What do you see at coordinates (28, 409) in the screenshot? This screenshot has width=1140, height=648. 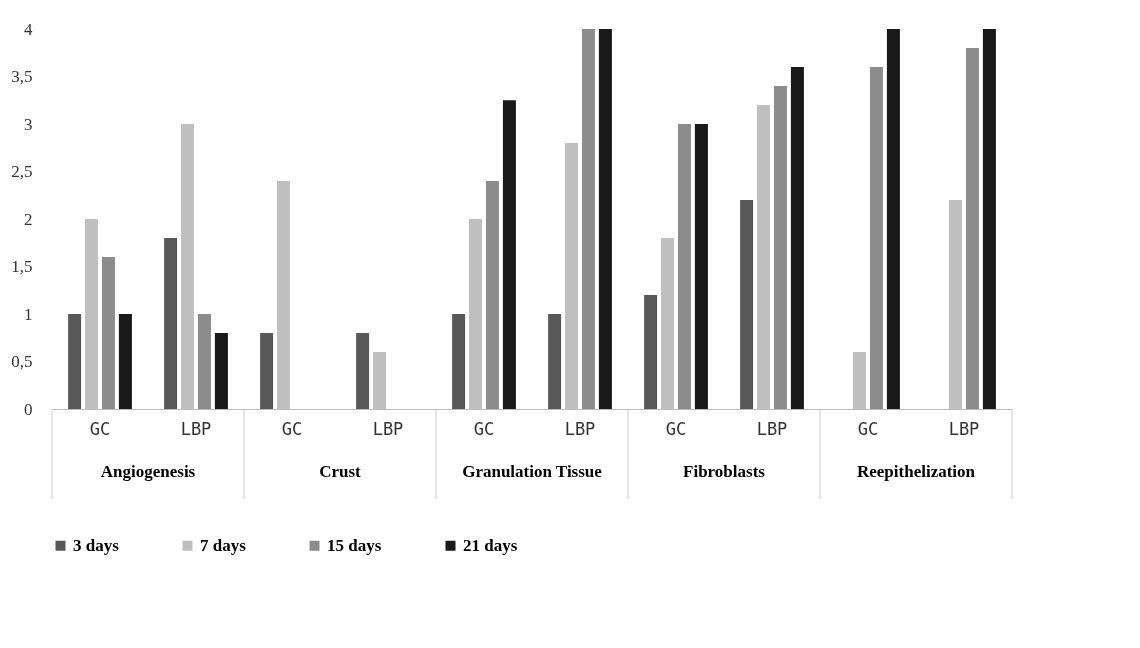 I see `y-tick-label: 0` at bounding box center [28, 409].